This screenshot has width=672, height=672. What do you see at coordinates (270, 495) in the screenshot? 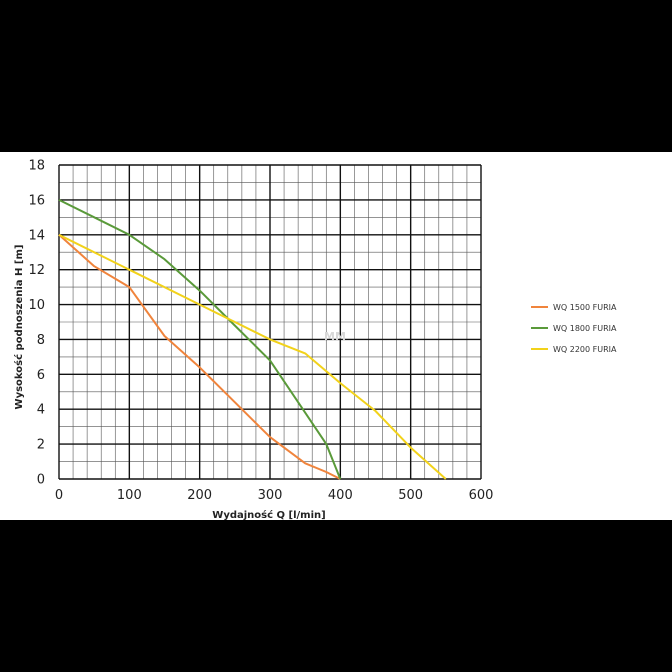
I see `x-tick-label: 300` at bounding box center [270, 495].